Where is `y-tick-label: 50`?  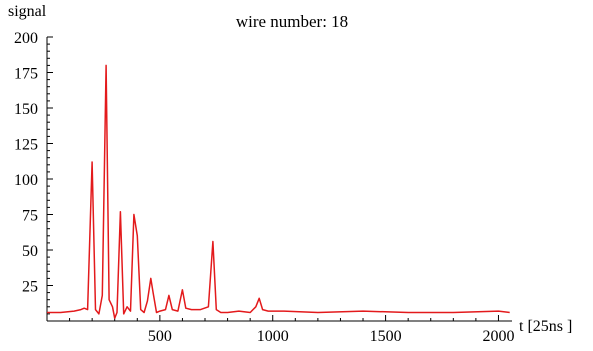
y-tick-label: 50 is located at coordinates (30, 251).